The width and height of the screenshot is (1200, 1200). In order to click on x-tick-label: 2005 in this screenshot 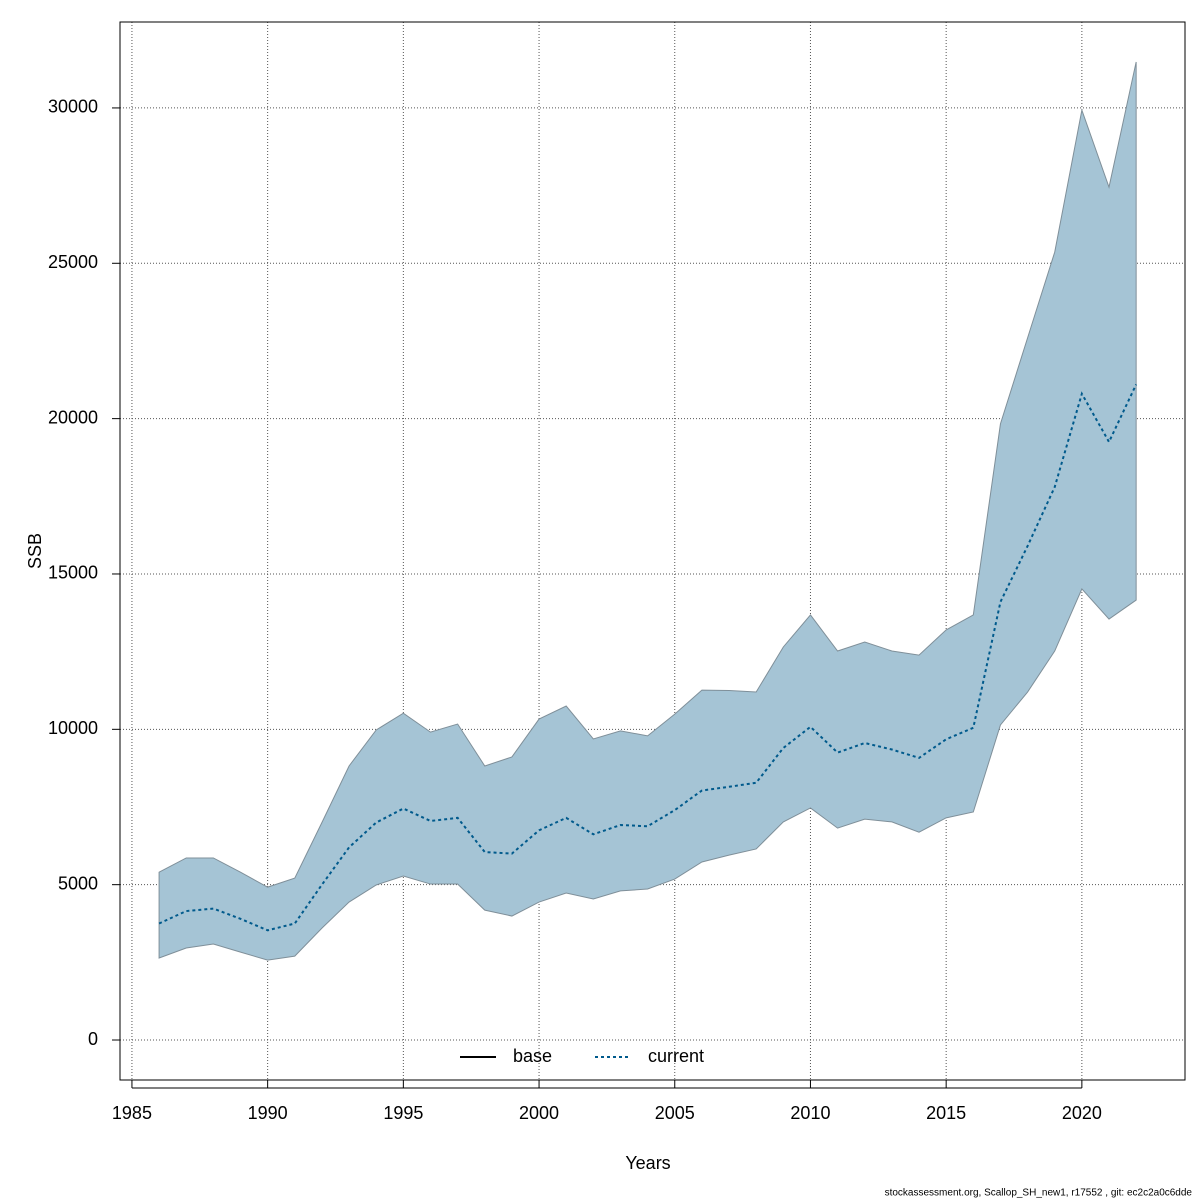, I will do `click(675, 1113)`.